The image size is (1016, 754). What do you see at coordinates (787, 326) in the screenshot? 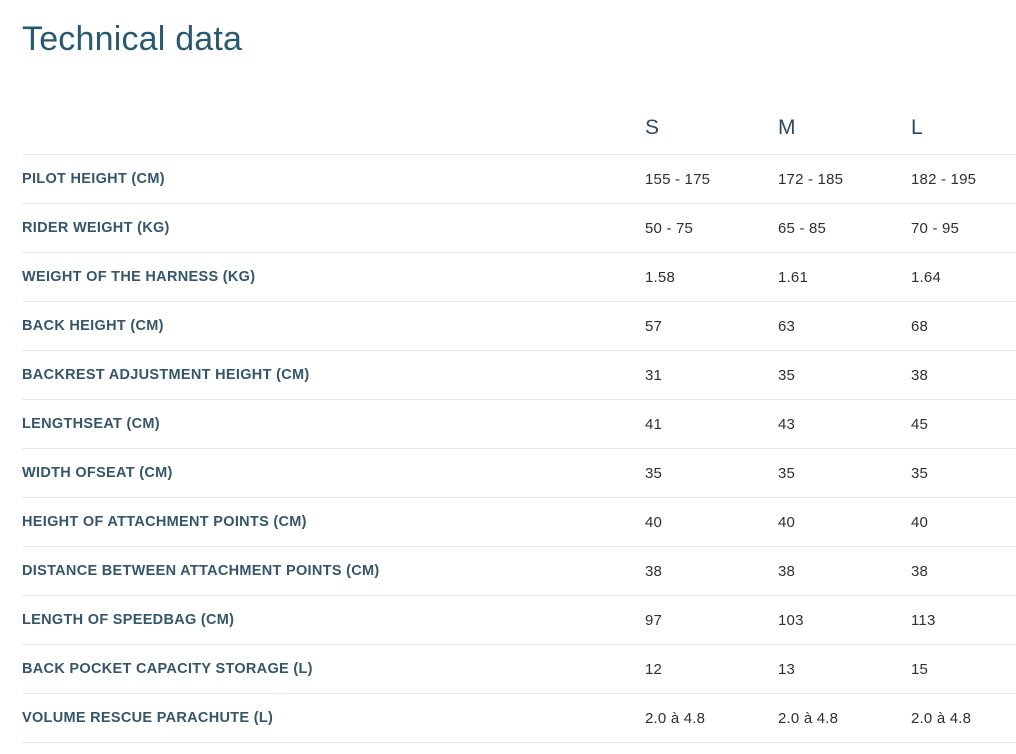
I see `cell-value: 63` at bounding box center [787, 326].